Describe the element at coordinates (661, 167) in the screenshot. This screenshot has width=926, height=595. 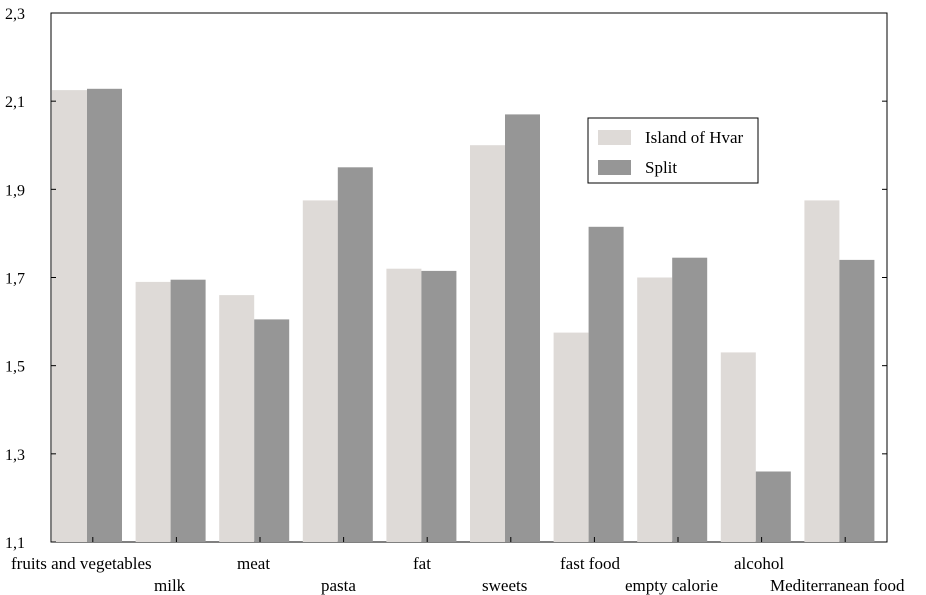
I see `legend-label-split: Split` at that location.